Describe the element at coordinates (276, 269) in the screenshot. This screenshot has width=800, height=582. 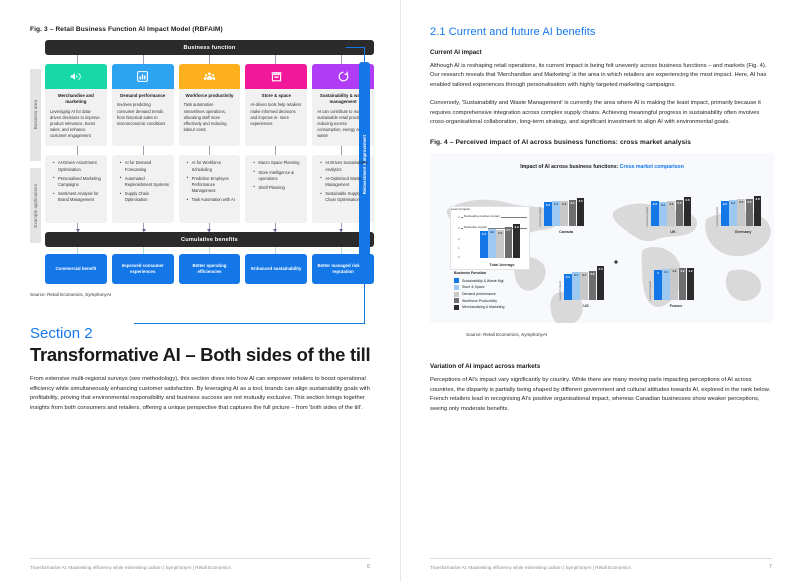
I see `benefit-box: Enhanced sustainability` at that location.